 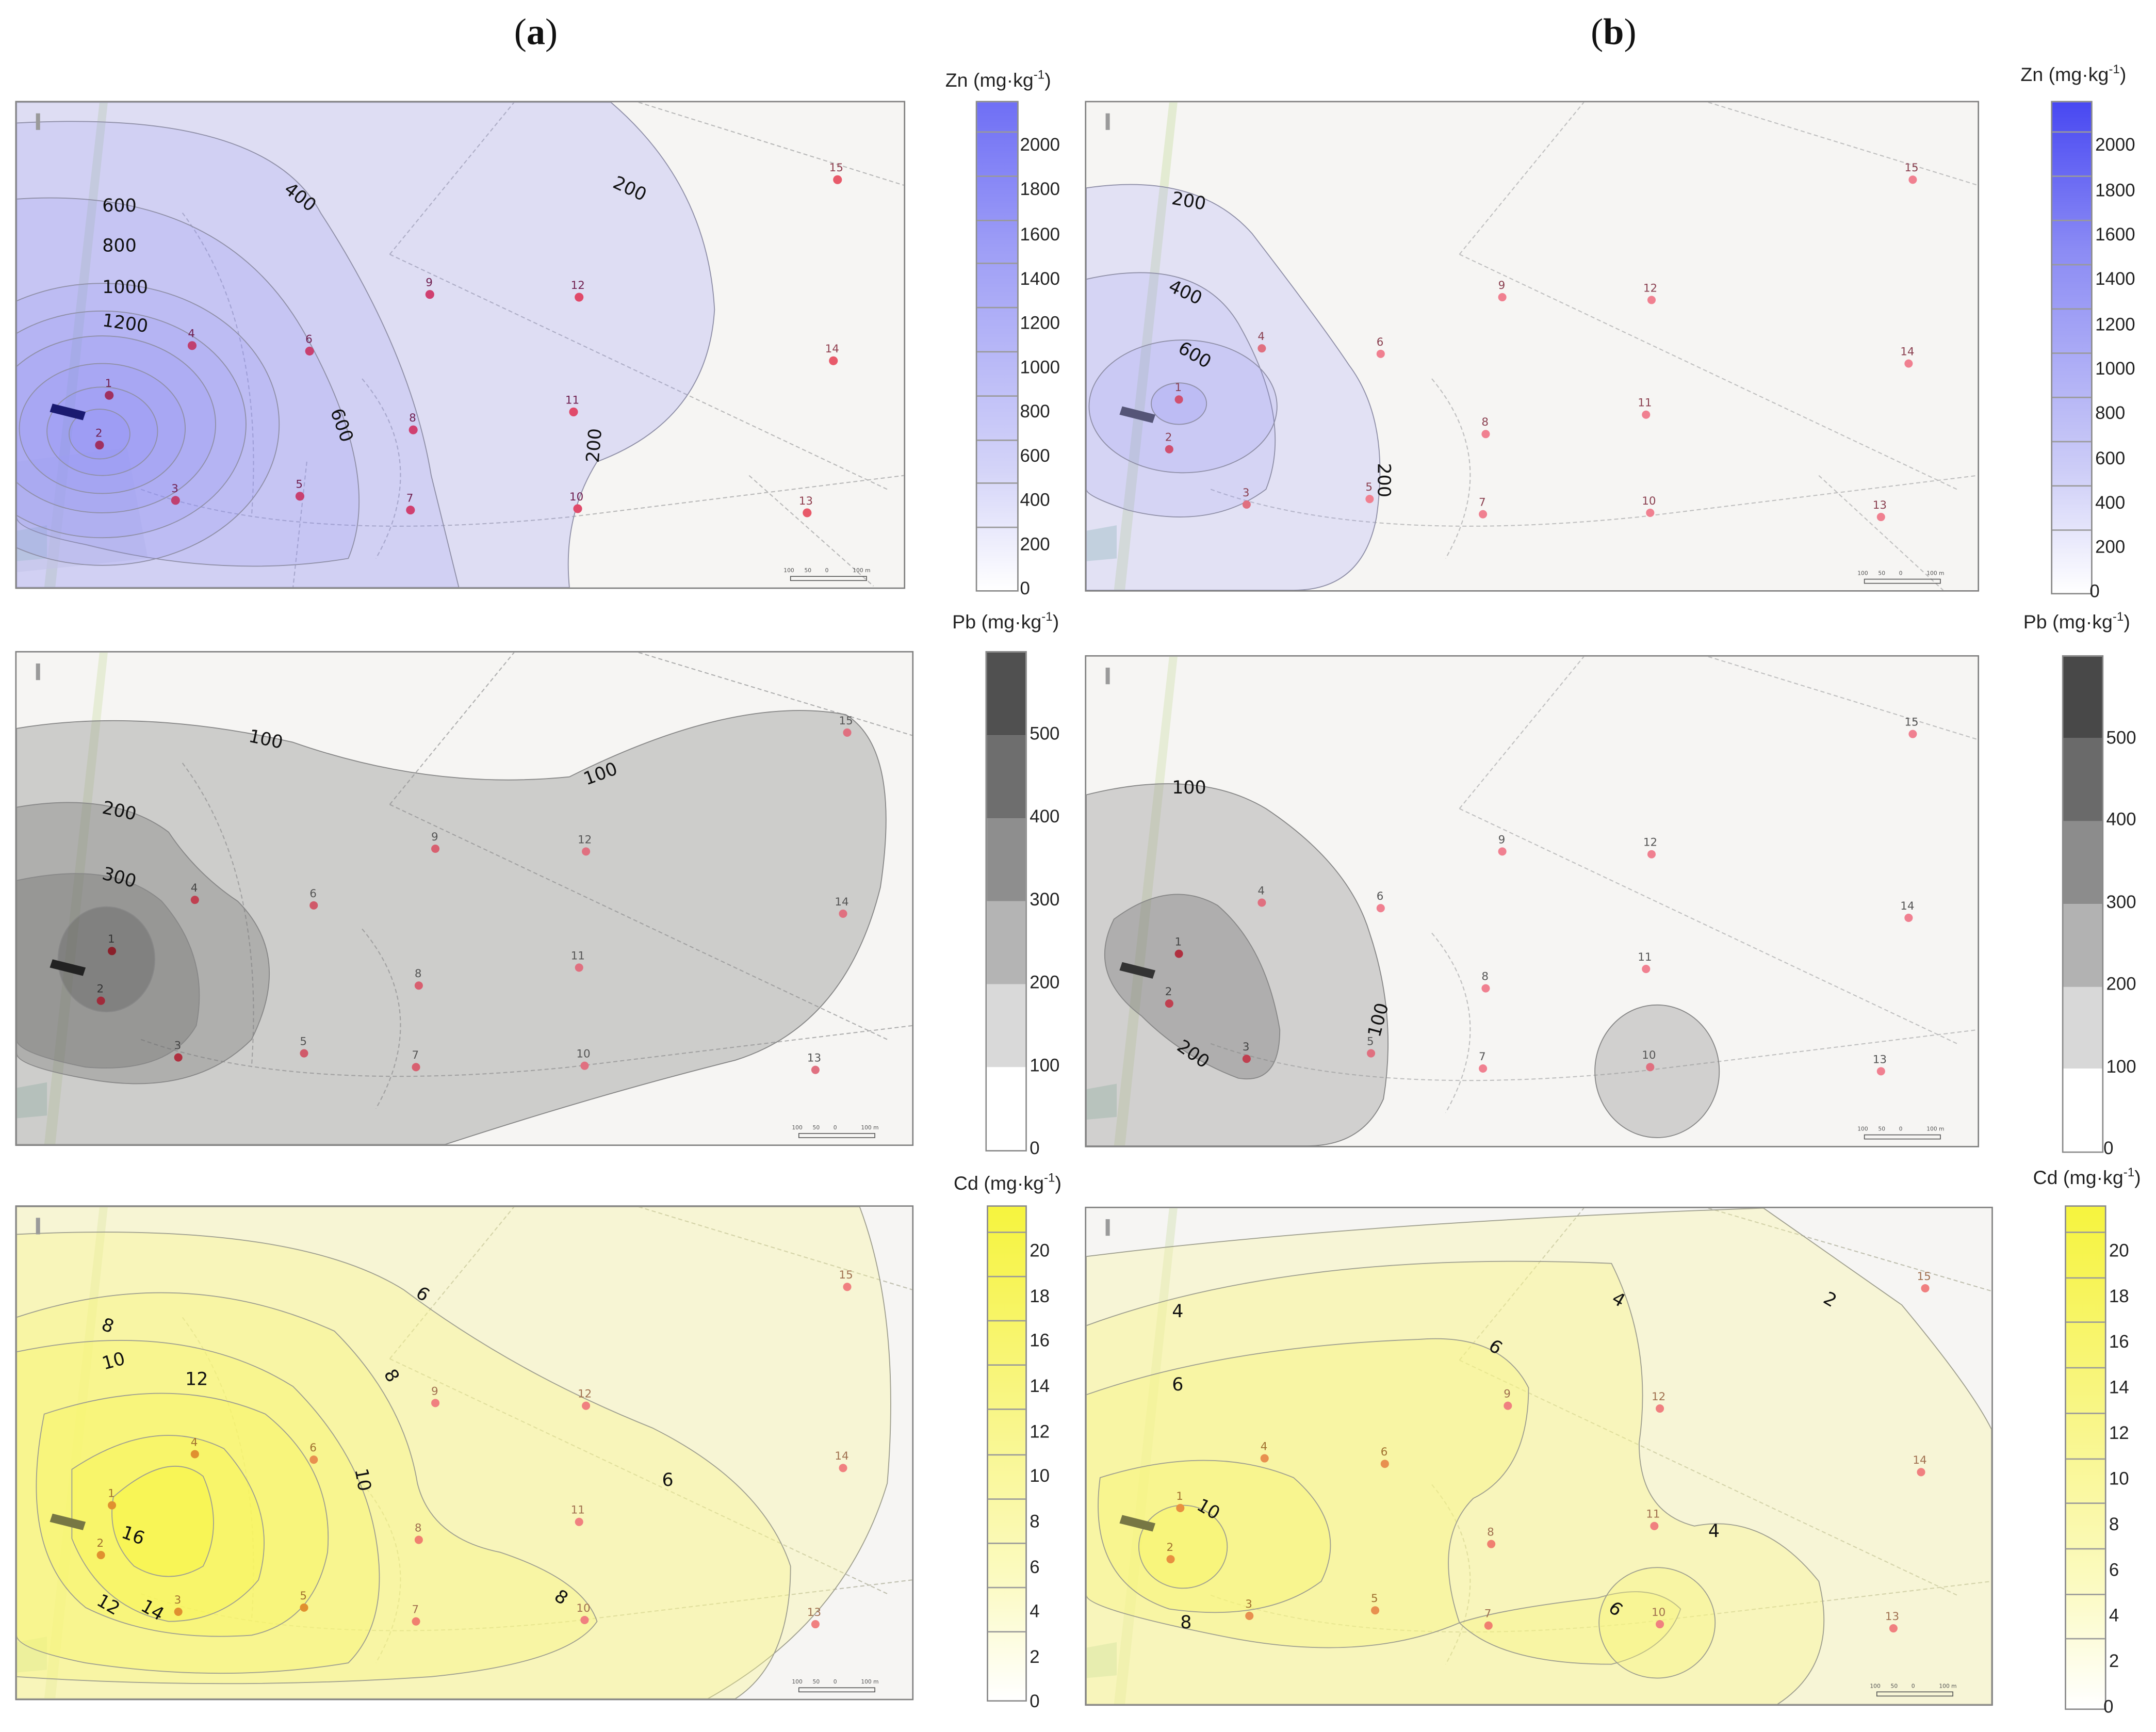 What do you see at coordinates (2121, 737) in the screenshot?
I see `legend-tick: 500` at bounding box center [2121, 737].